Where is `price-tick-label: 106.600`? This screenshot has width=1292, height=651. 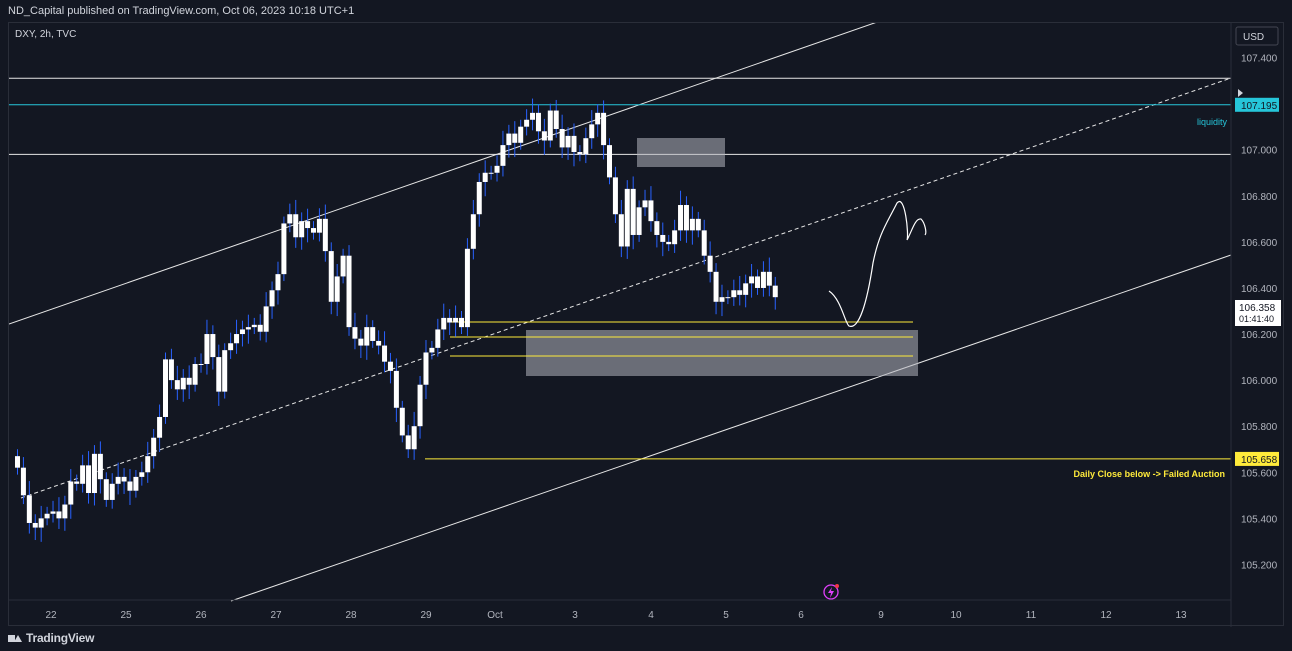 price-tick-label: 106.600 is located at coordinates (1259, 243).